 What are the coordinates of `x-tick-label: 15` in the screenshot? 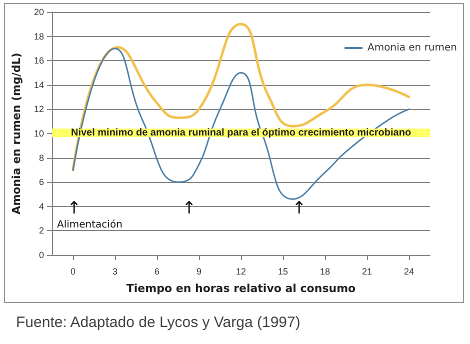 It's located at (283, 271).